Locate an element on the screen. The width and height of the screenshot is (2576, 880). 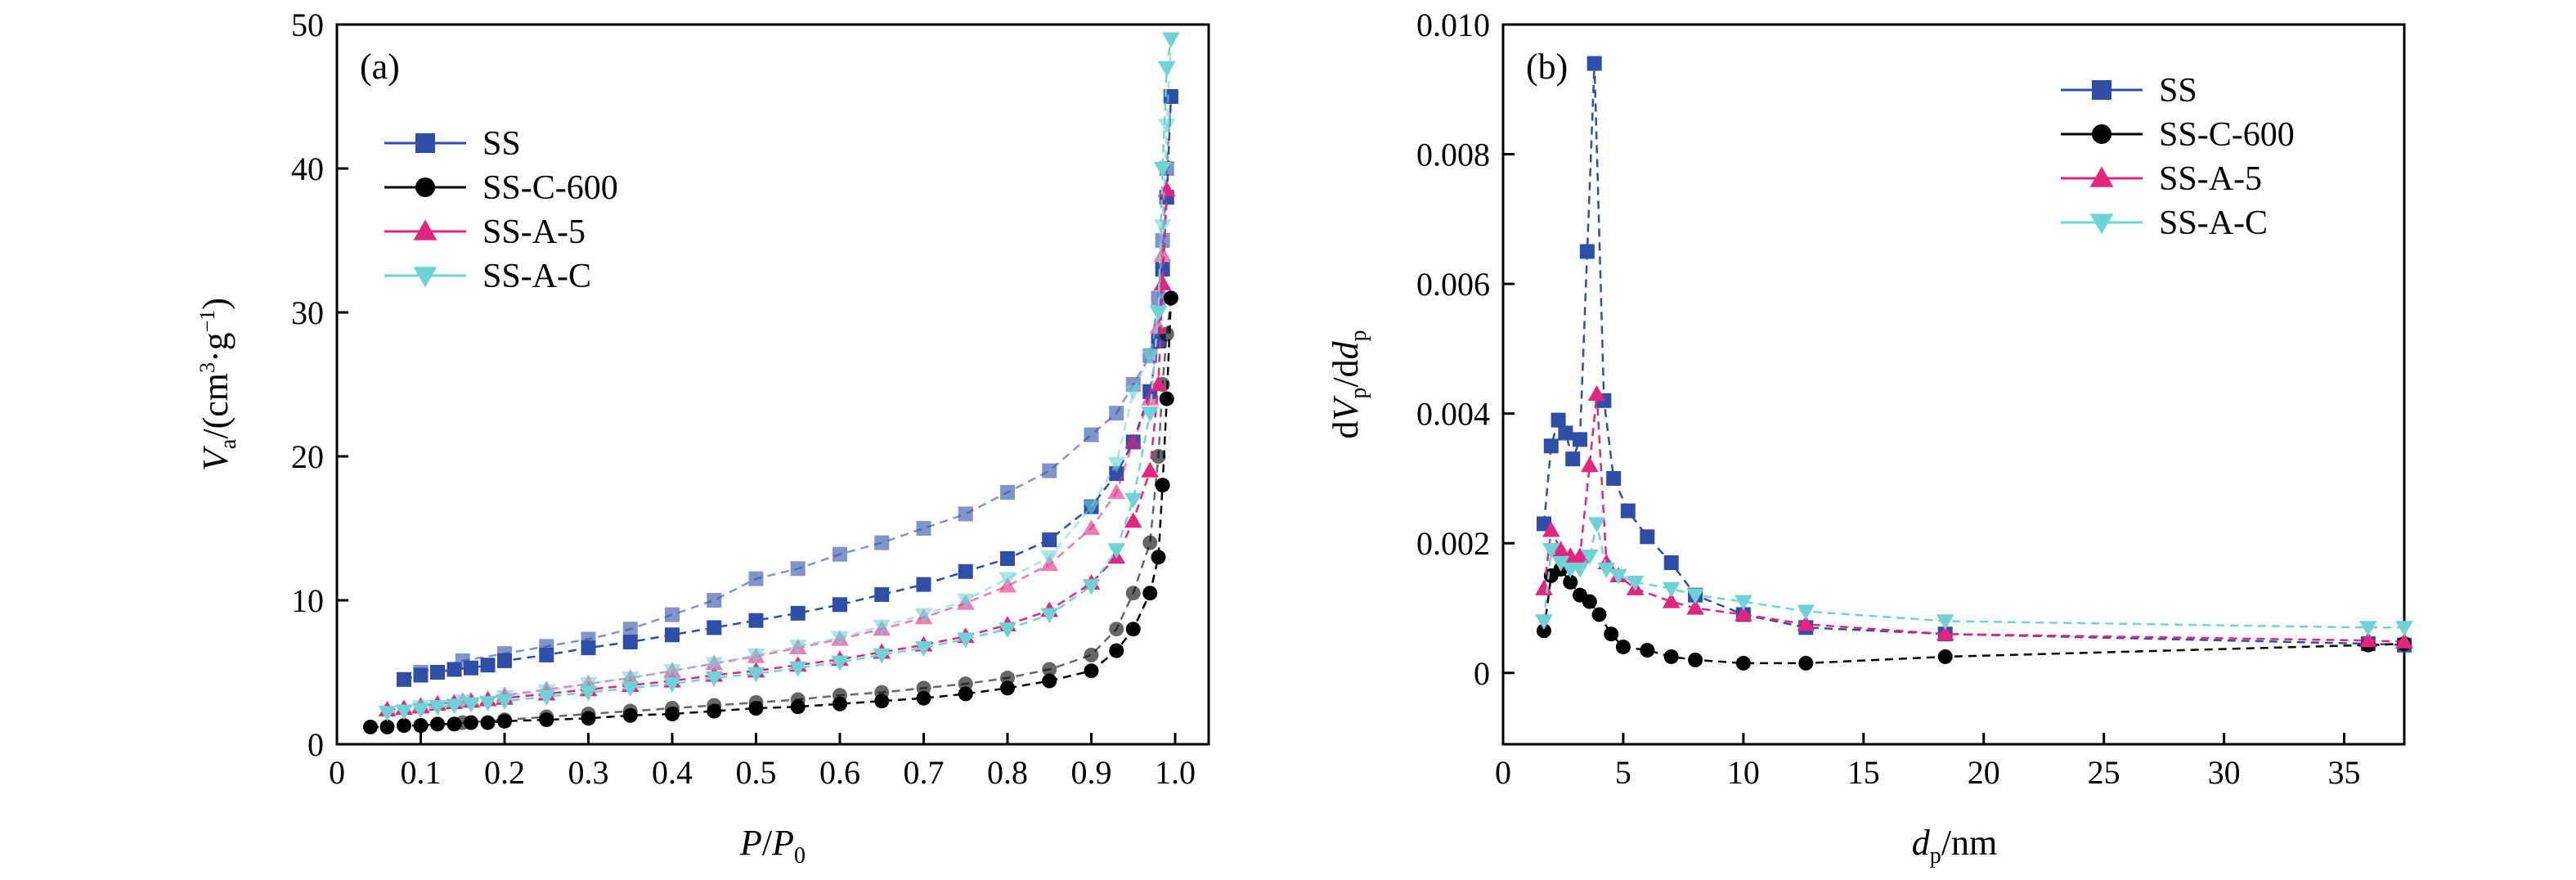
a-x-tick-label: 0.9 is located at coordinates (1091, 772).